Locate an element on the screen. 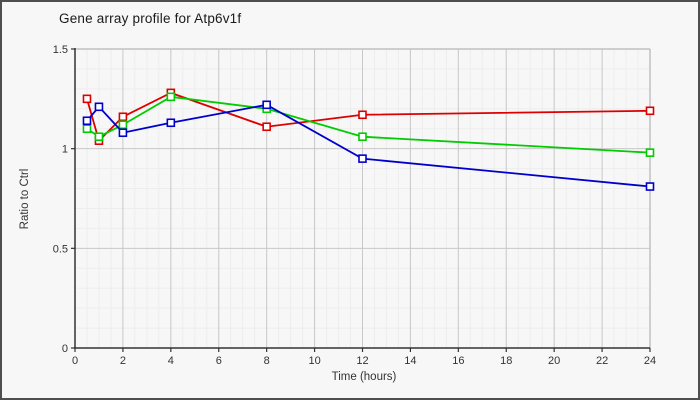  chart-title: Gene array profile for Atp6v1f is located at coordinates (150, 18).